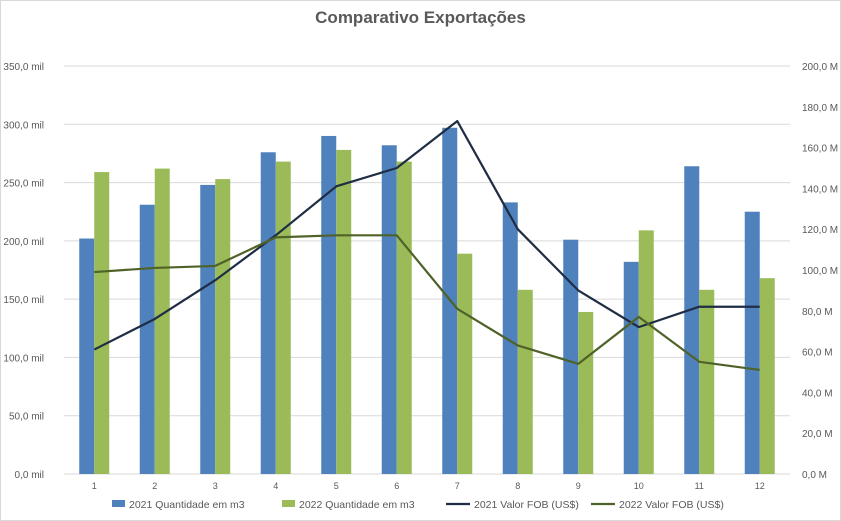  What do you see at coordinates (820, 189) in the screenshot?
I see `right-tick-label: 140,0 M` at bounding box center [820, 189].